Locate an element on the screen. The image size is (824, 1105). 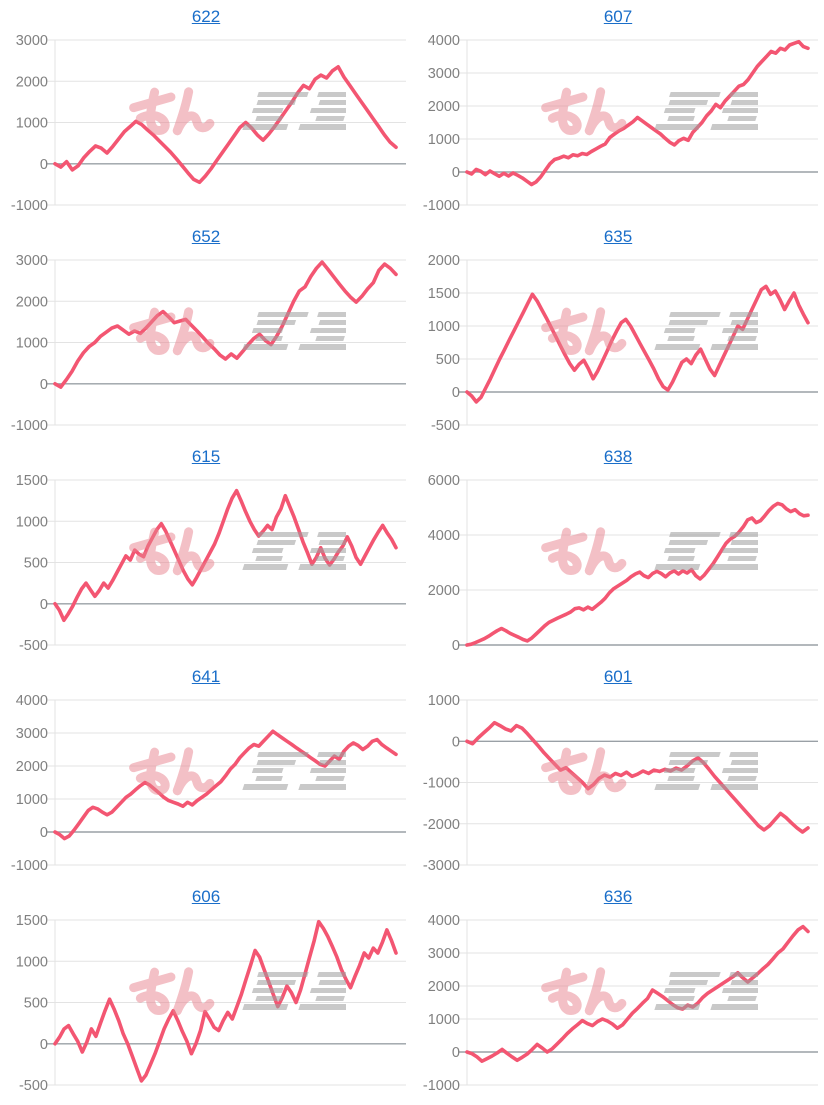
chart-title: 615 is located at coordinates (206, 457).